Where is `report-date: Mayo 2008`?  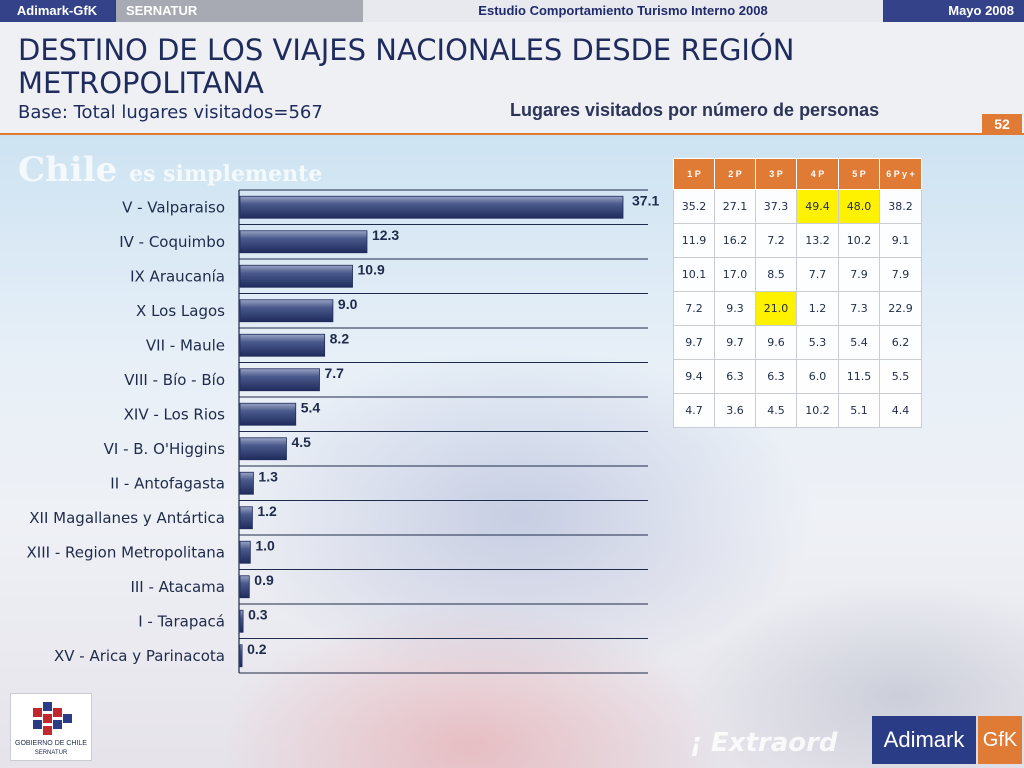 report-date: Mayo 2008 is located at coordinates (954, 11).